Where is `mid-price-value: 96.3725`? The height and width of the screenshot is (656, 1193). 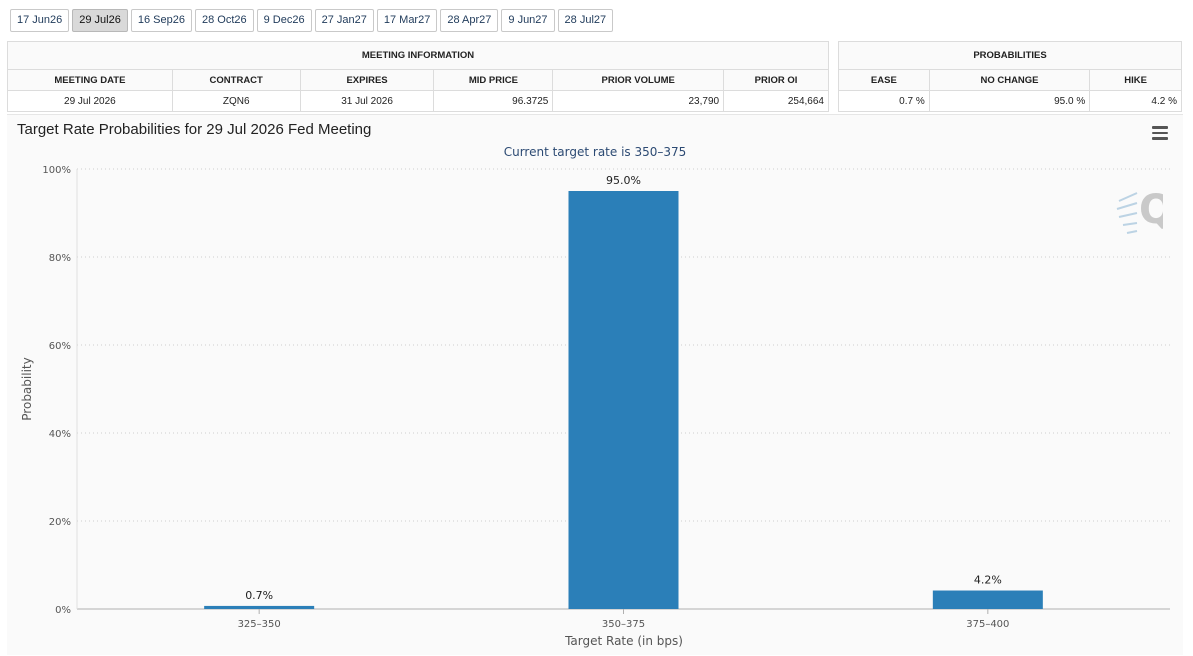 mid-price-value: 96.3725 is located at coordinates (493, 101).